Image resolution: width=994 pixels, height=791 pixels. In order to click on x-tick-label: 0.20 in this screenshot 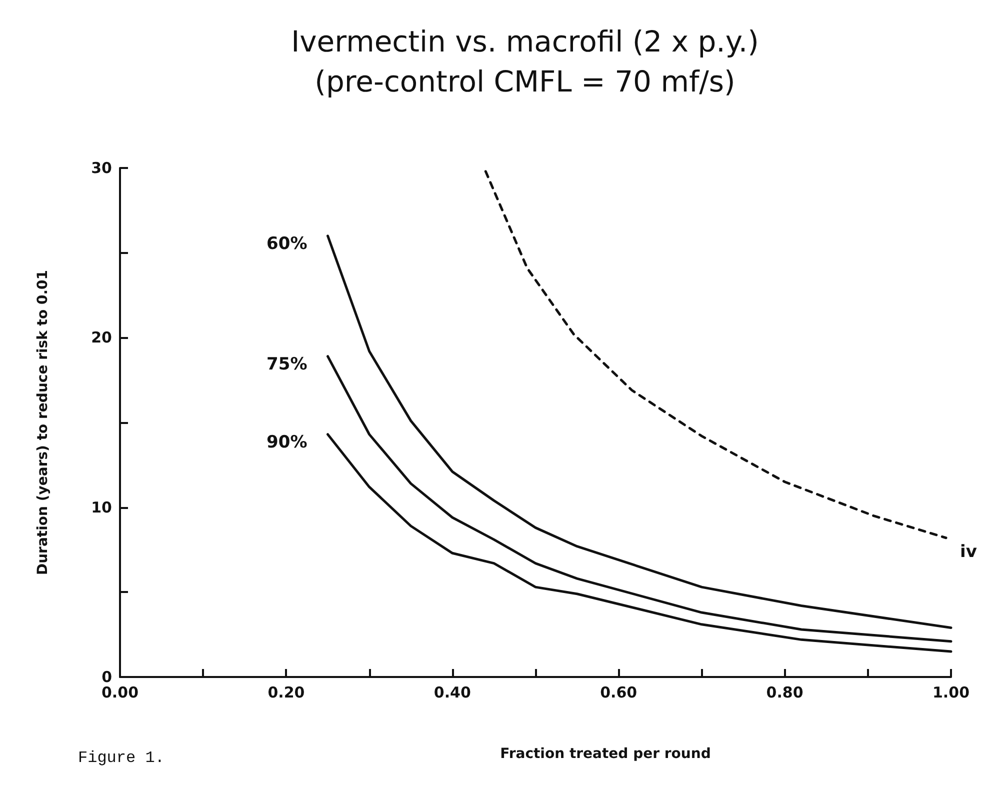, I will do `click(286, 693)`.